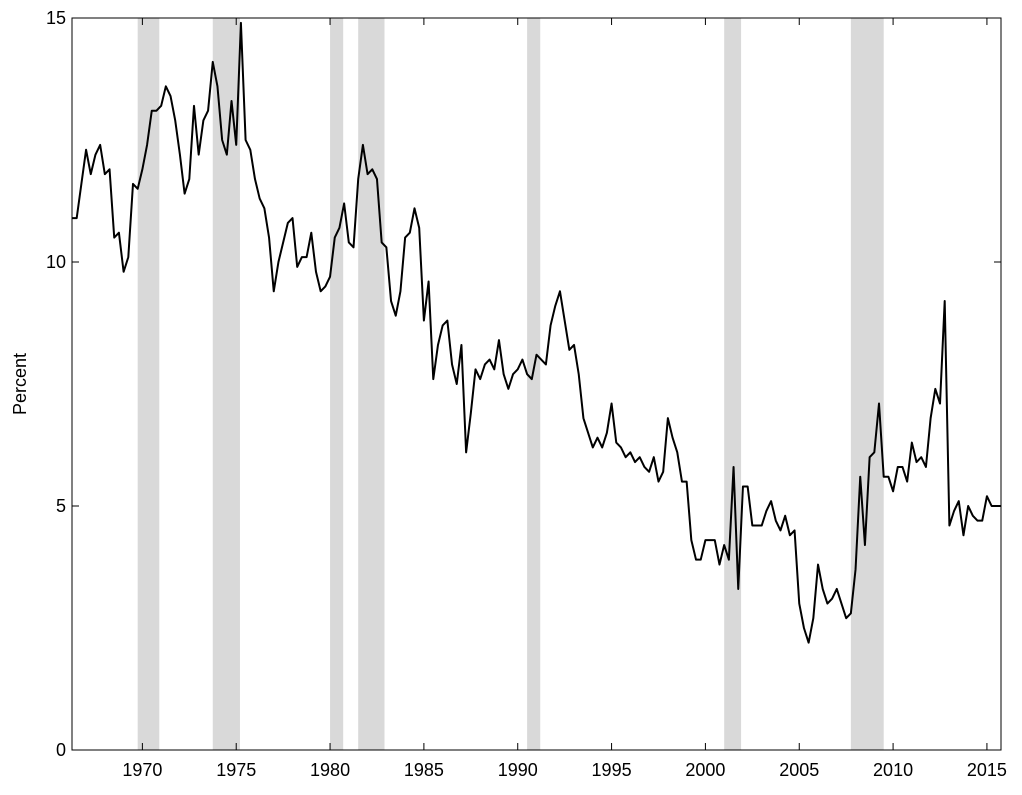 This screenshot has height=795, width=1022. I want to click on x-tick-label: 1995, so click(612, 770).